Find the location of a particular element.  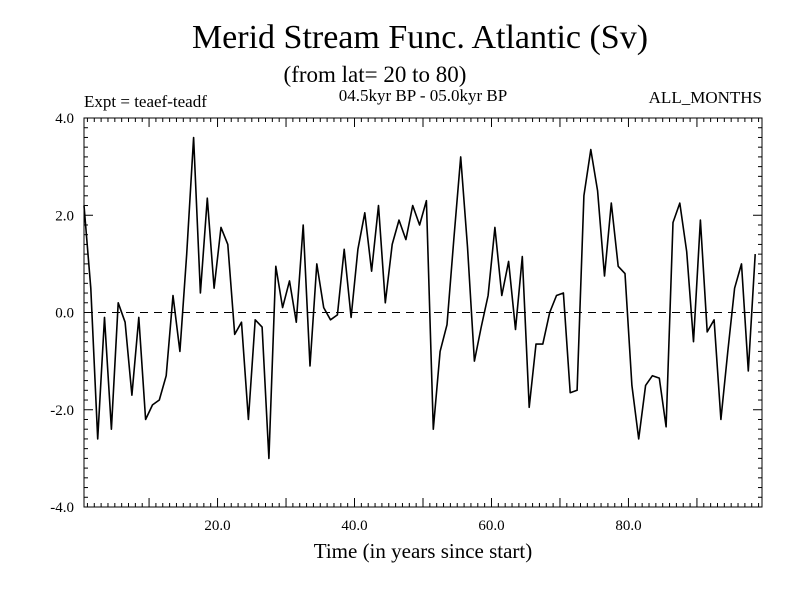

y-tick-label: 0.0 is located at coordinates (64, 314).